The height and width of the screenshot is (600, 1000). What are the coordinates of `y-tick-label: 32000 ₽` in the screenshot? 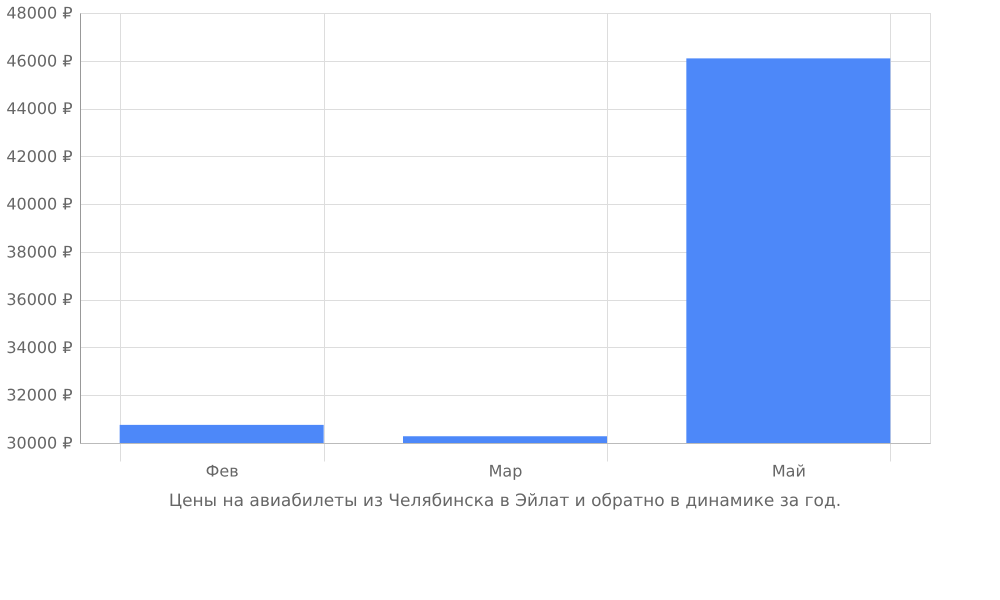 It's located at (39, 395).